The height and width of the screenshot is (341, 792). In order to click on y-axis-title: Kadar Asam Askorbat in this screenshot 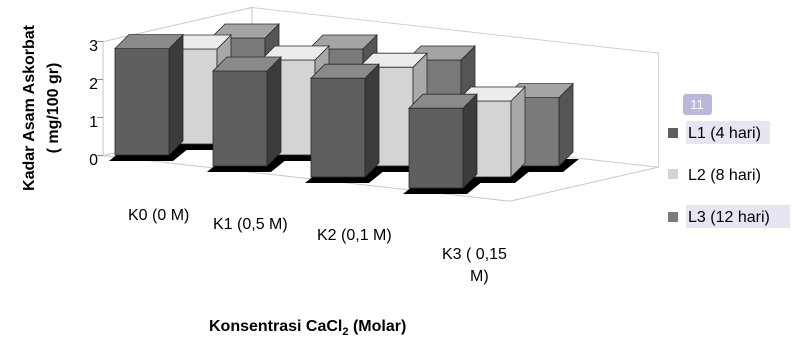, I will do `click(29, 107)`.